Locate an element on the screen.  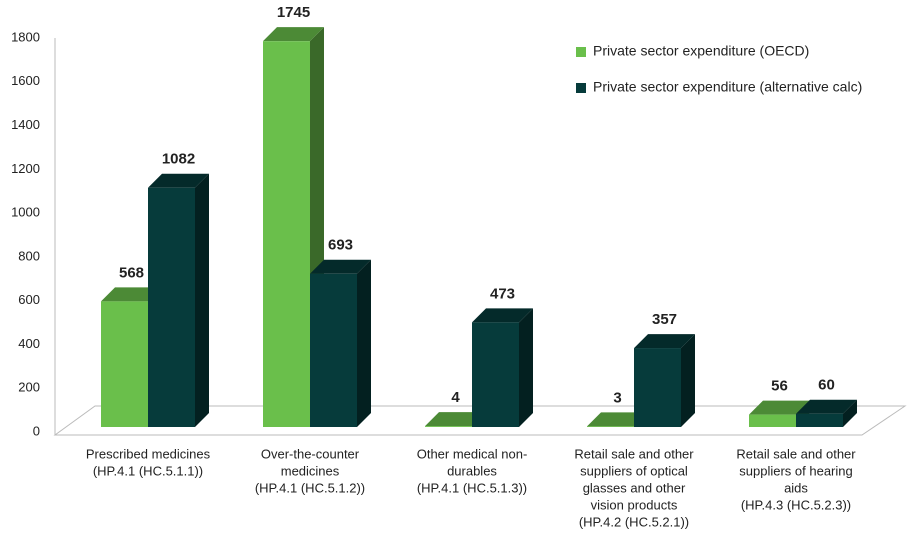
x-tick-label: vision products is located at coordinates (634, 504).